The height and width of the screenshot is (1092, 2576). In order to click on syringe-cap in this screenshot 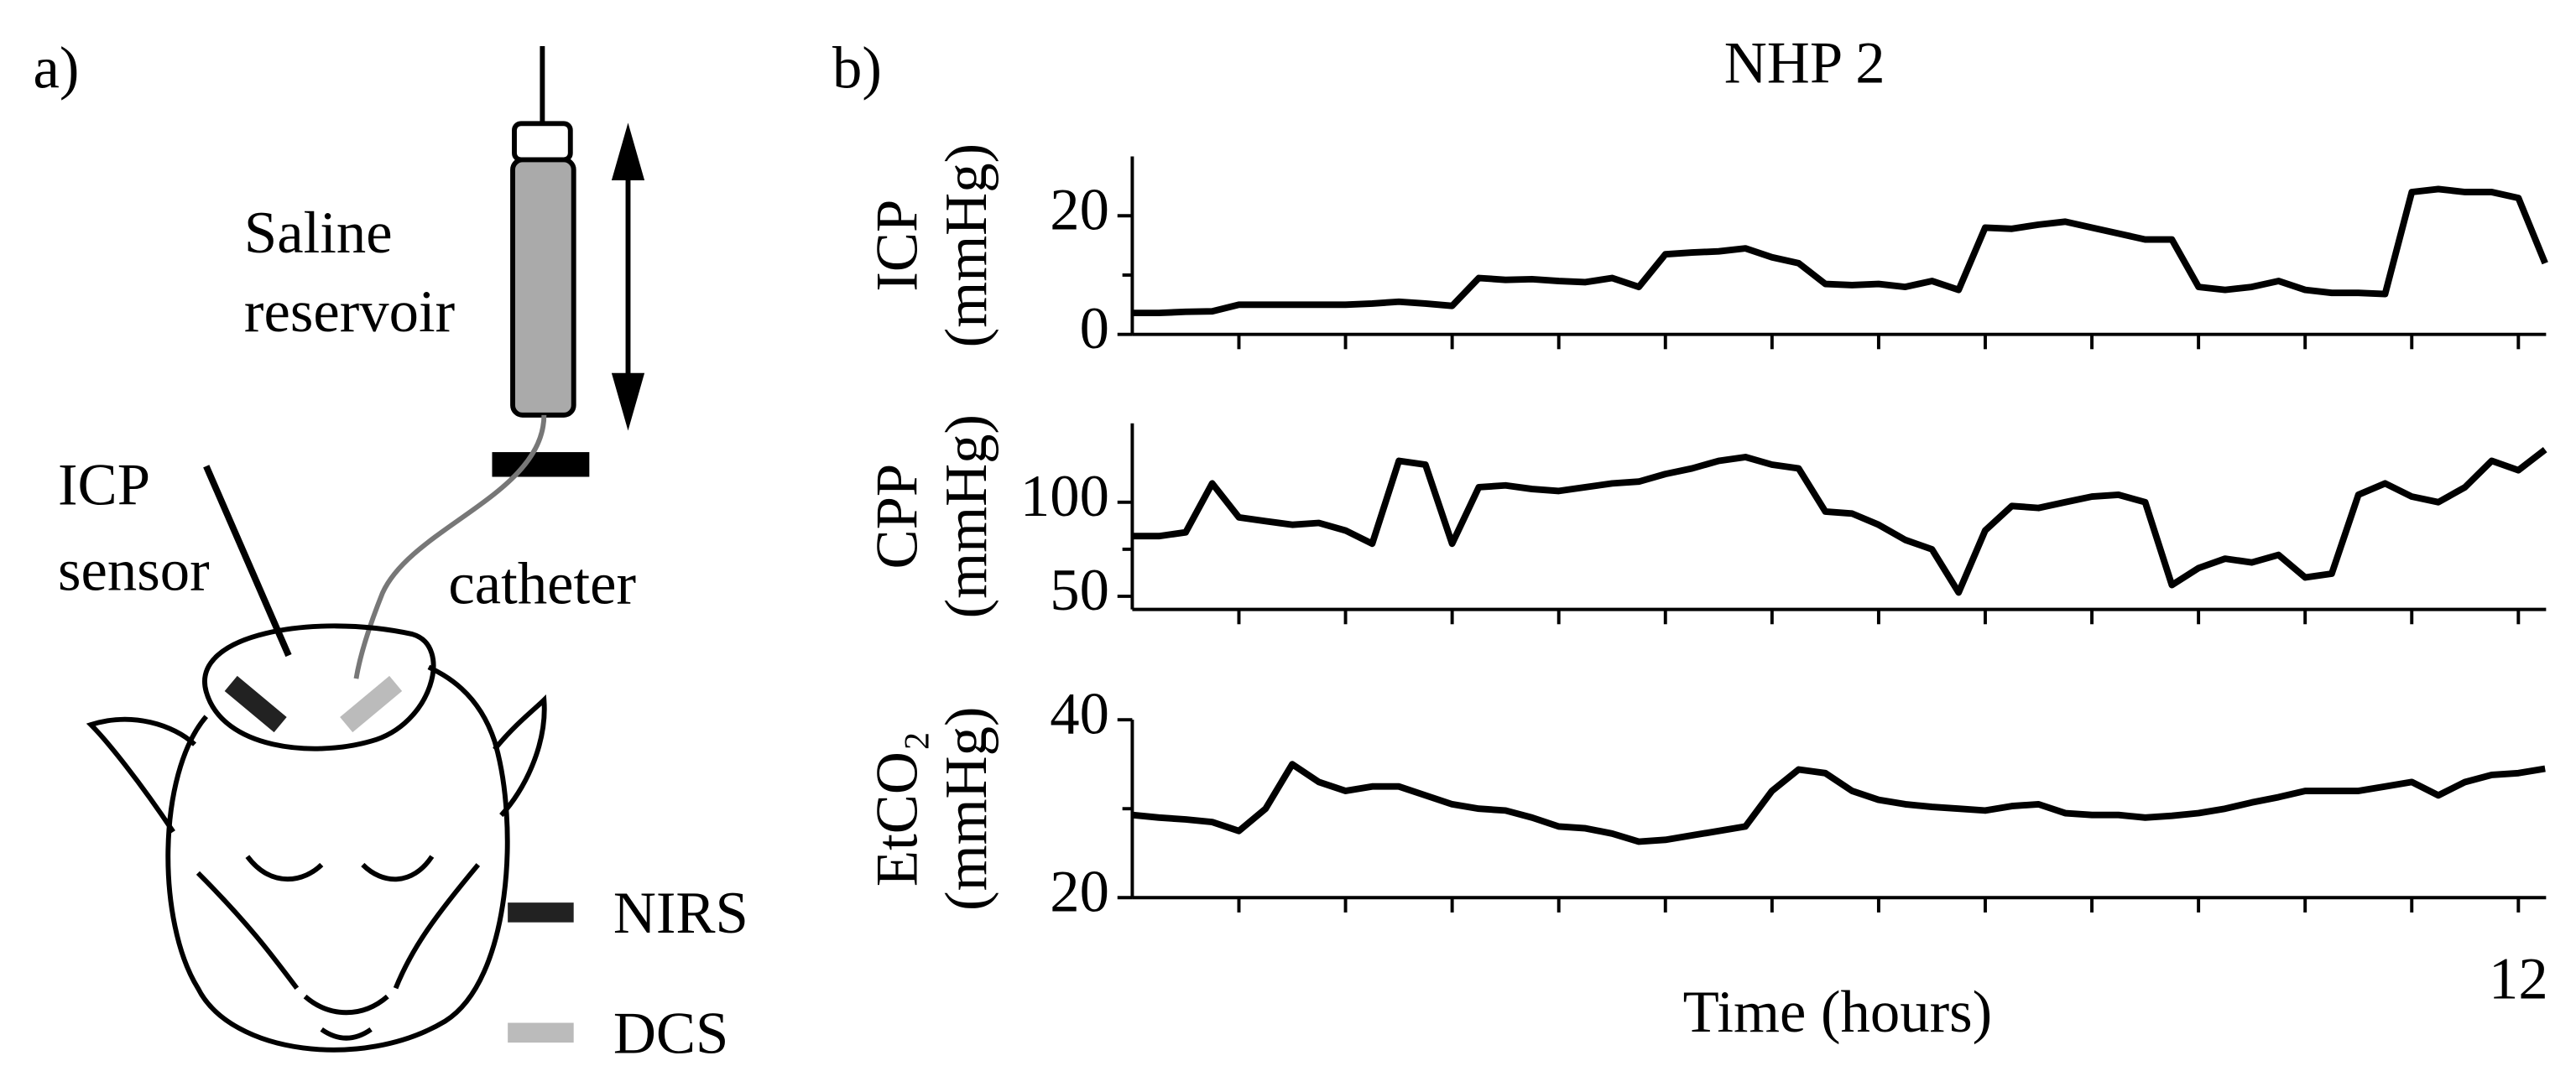, I will do `click(542, 142)`.